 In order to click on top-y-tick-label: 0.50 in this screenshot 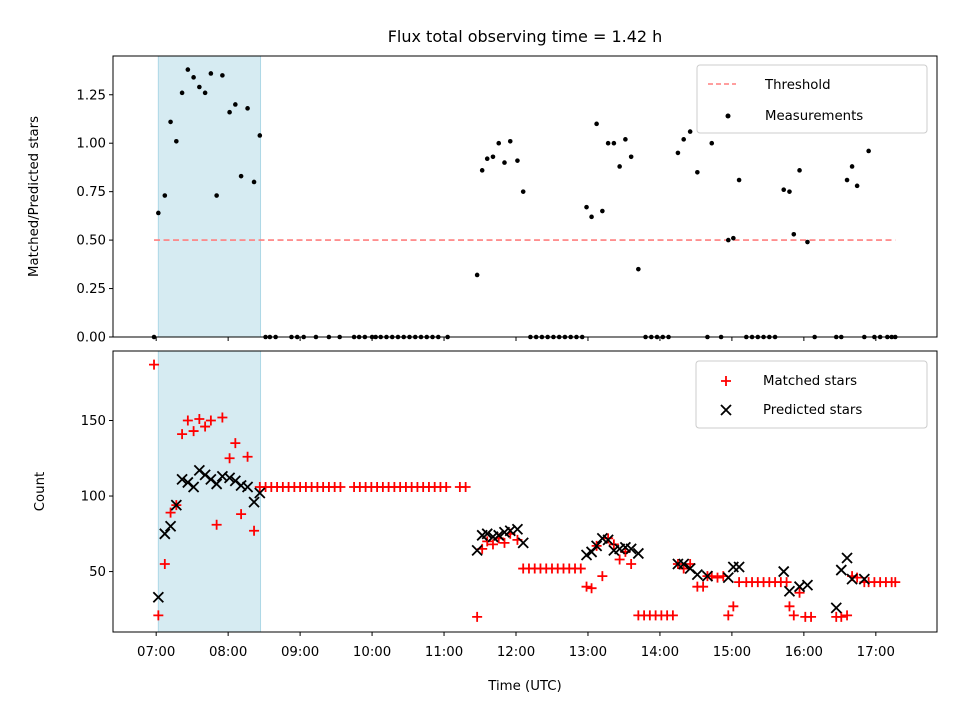, I will do `click(91, 241)`.